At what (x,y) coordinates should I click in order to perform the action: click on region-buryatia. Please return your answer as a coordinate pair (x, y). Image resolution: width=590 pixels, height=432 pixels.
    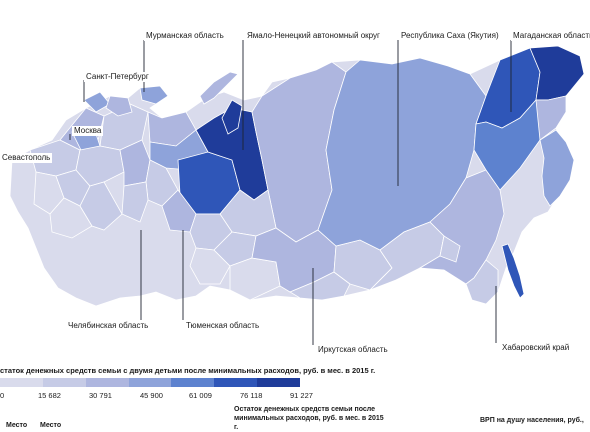
    Looking at the image, I should click on (320, 286).